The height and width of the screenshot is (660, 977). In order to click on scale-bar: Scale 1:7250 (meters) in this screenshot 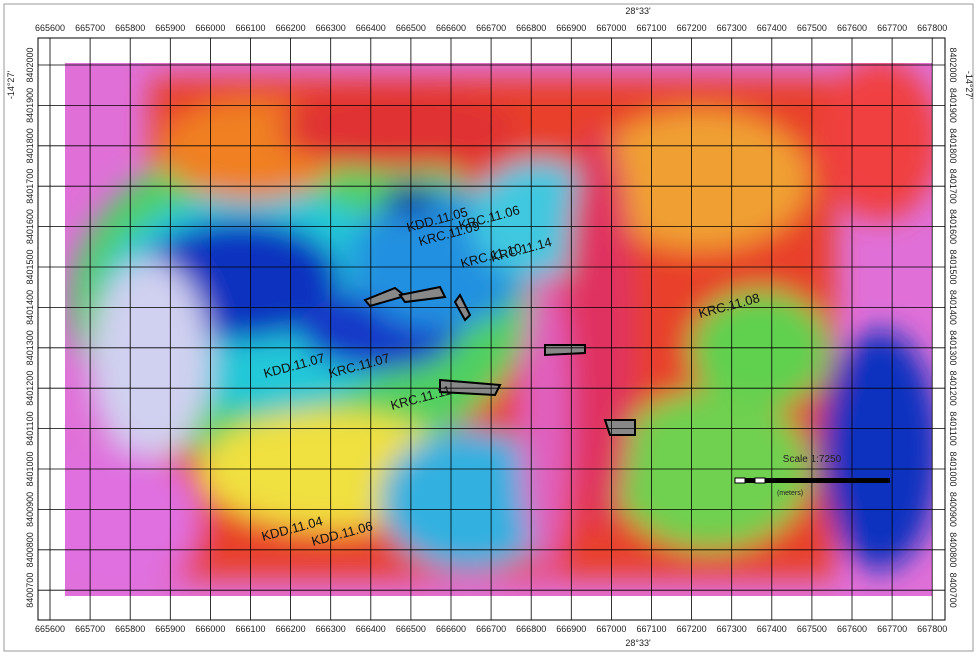, I will do `click(812, 475)`.